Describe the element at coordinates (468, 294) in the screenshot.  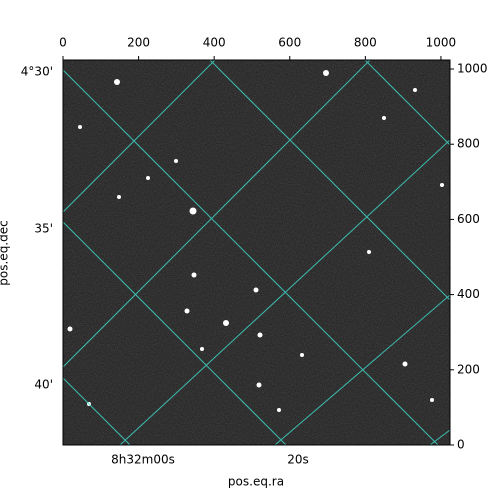
I see `y-tick-label: 400` at that location.